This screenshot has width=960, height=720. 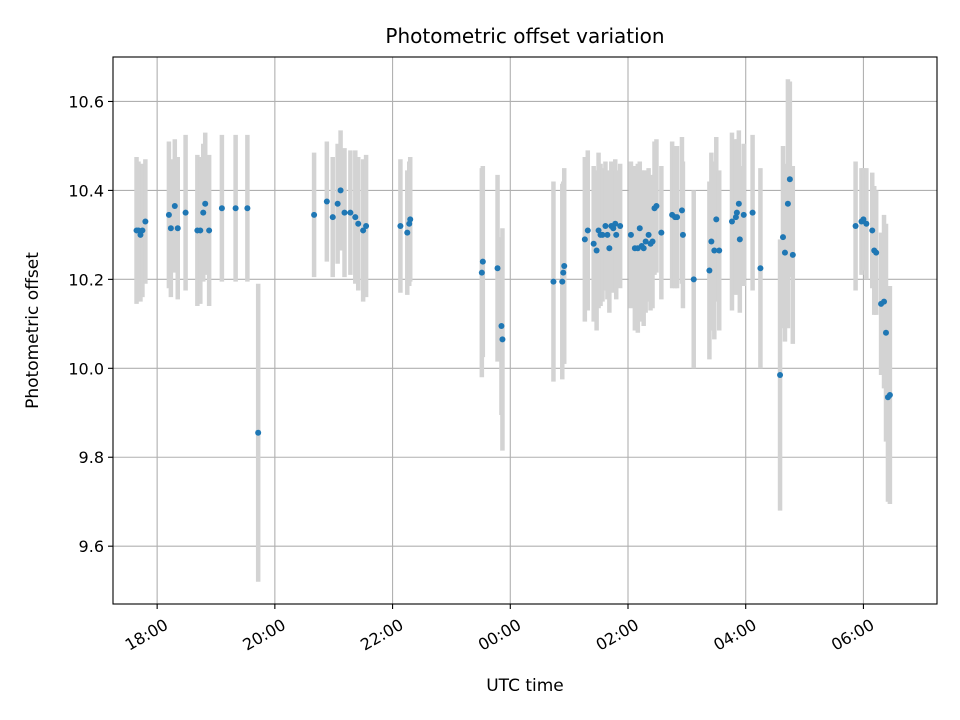 I want to click on y-tick-label: 10.4, so click(x=86, y=190).